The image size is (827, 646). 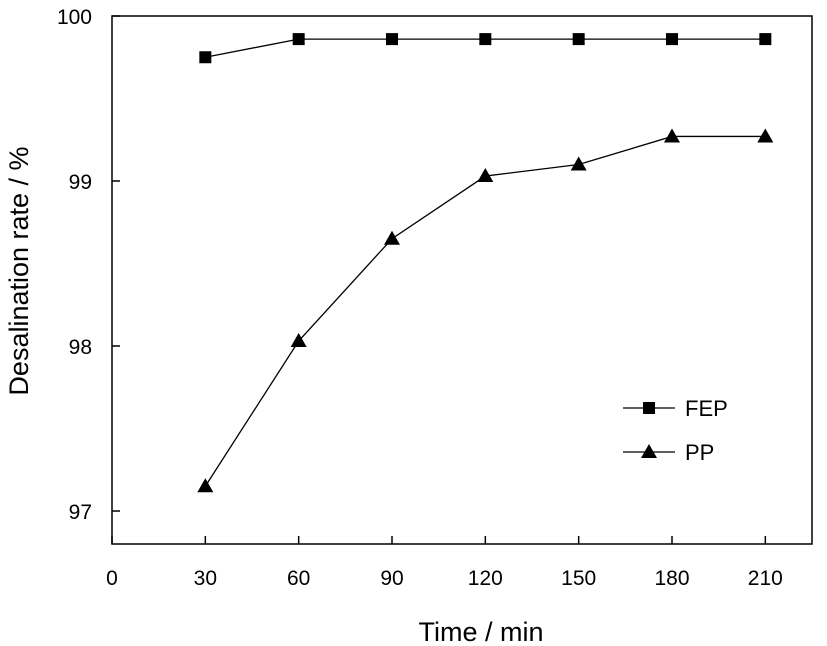 What do you see at coordinates (578, 578) in the screenshot?
I see `x-tick-label: 150` at bounding box center [578, 578].